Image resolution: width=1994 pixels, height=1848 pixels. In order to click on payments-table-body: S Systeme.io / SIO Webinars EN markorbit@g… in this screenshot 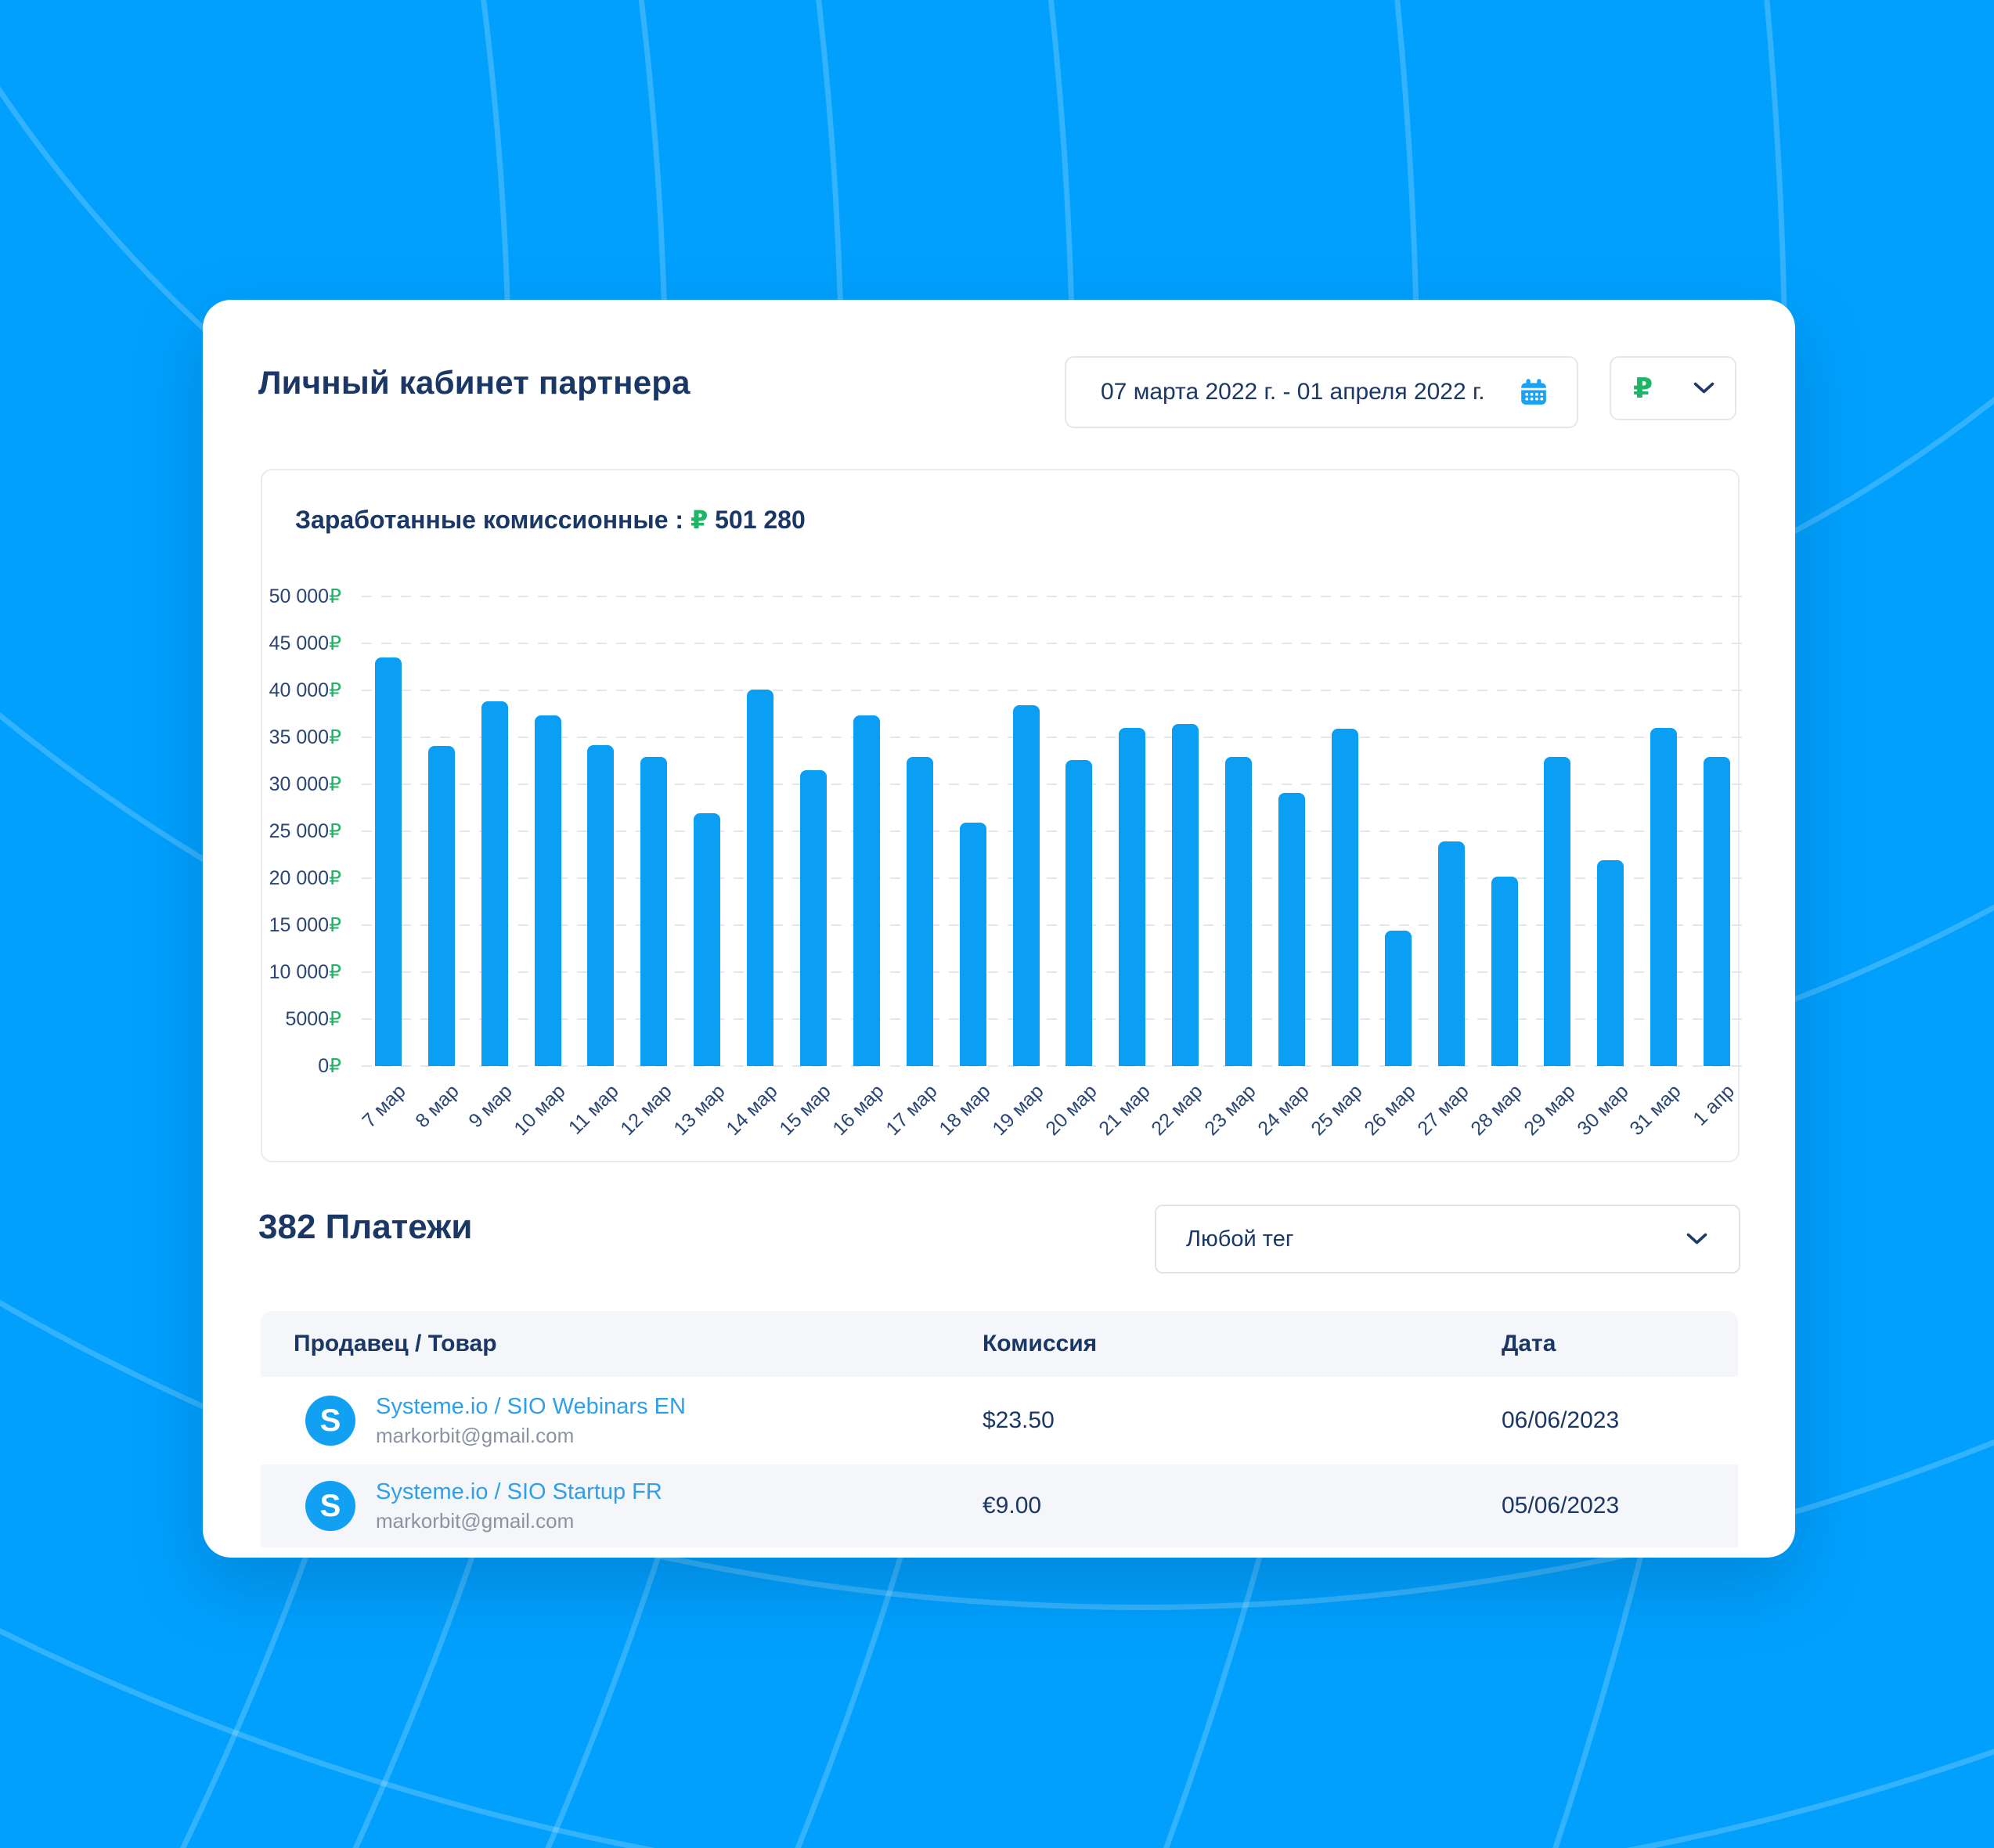, I will do `click(999, 1462)`.